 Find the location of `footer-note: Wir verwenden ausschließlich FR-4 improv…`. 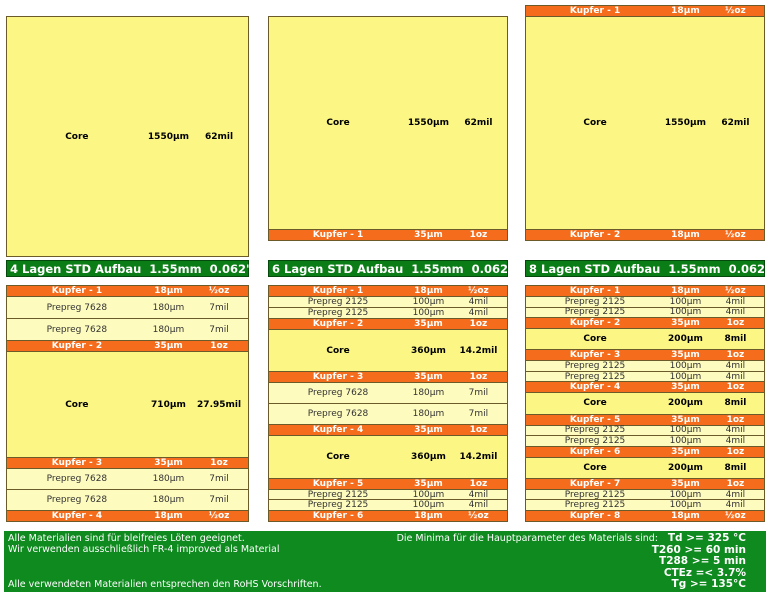

footer-note: Wir verwenden ausschließlich FR-4 improv… is located at coordinates (144, 549).